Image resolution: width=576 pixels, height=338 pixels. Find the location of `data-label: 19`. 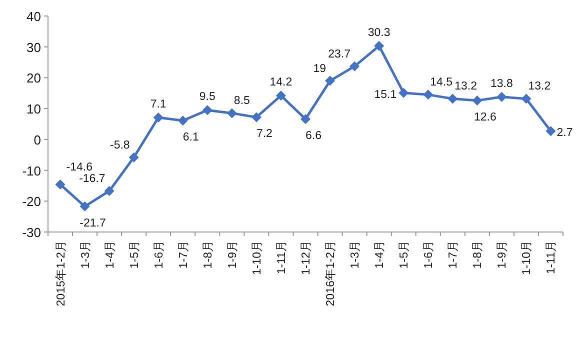

data-label: 19 is located at coordinates (319, 68).